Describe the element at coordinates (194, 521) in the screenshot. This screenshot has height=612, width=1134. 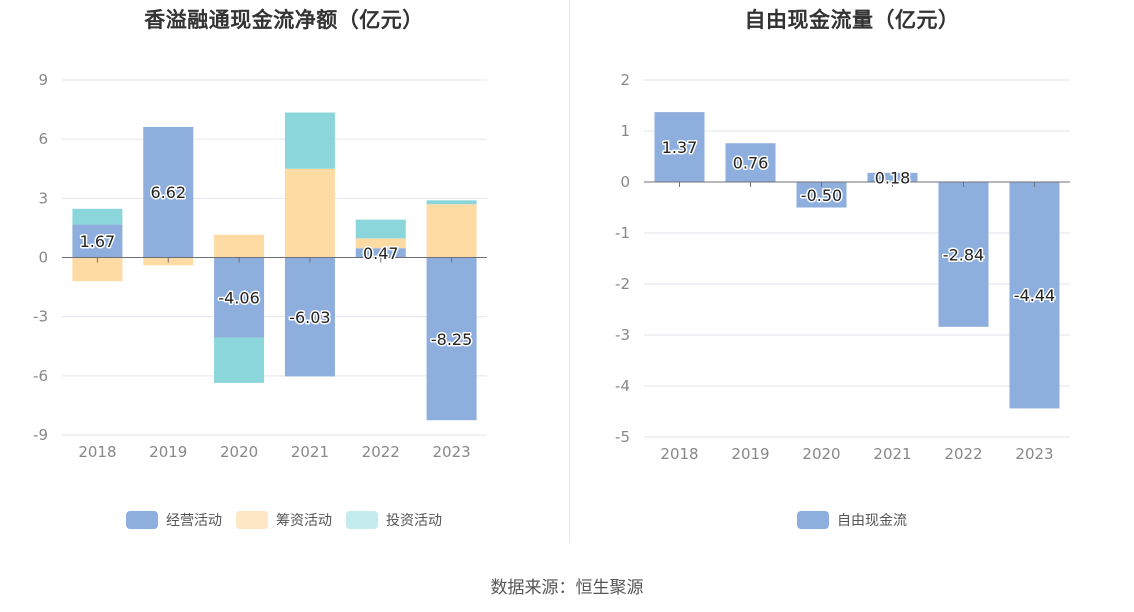
I see `legend-label-operating: 经营活动` at that location.